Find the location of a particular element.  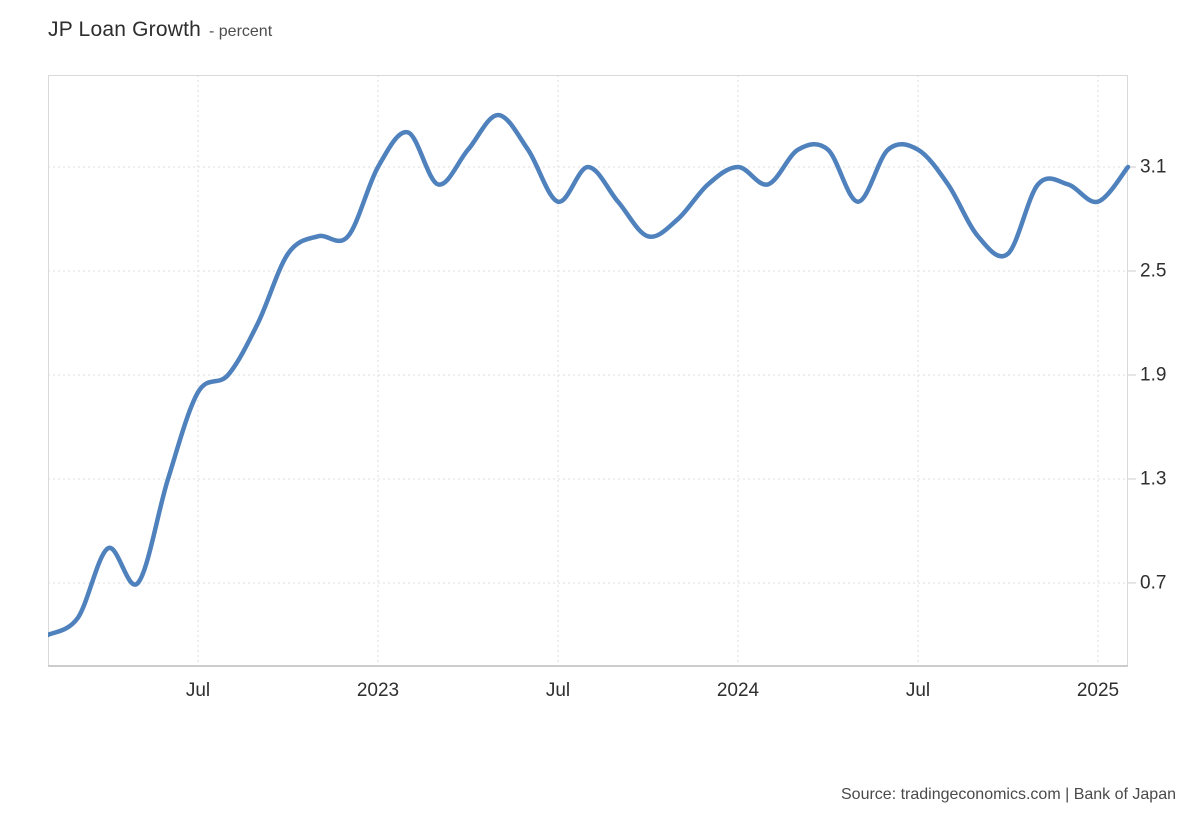

y-axis-tick-label: 2.5 is located at coordinates (1153, 271).